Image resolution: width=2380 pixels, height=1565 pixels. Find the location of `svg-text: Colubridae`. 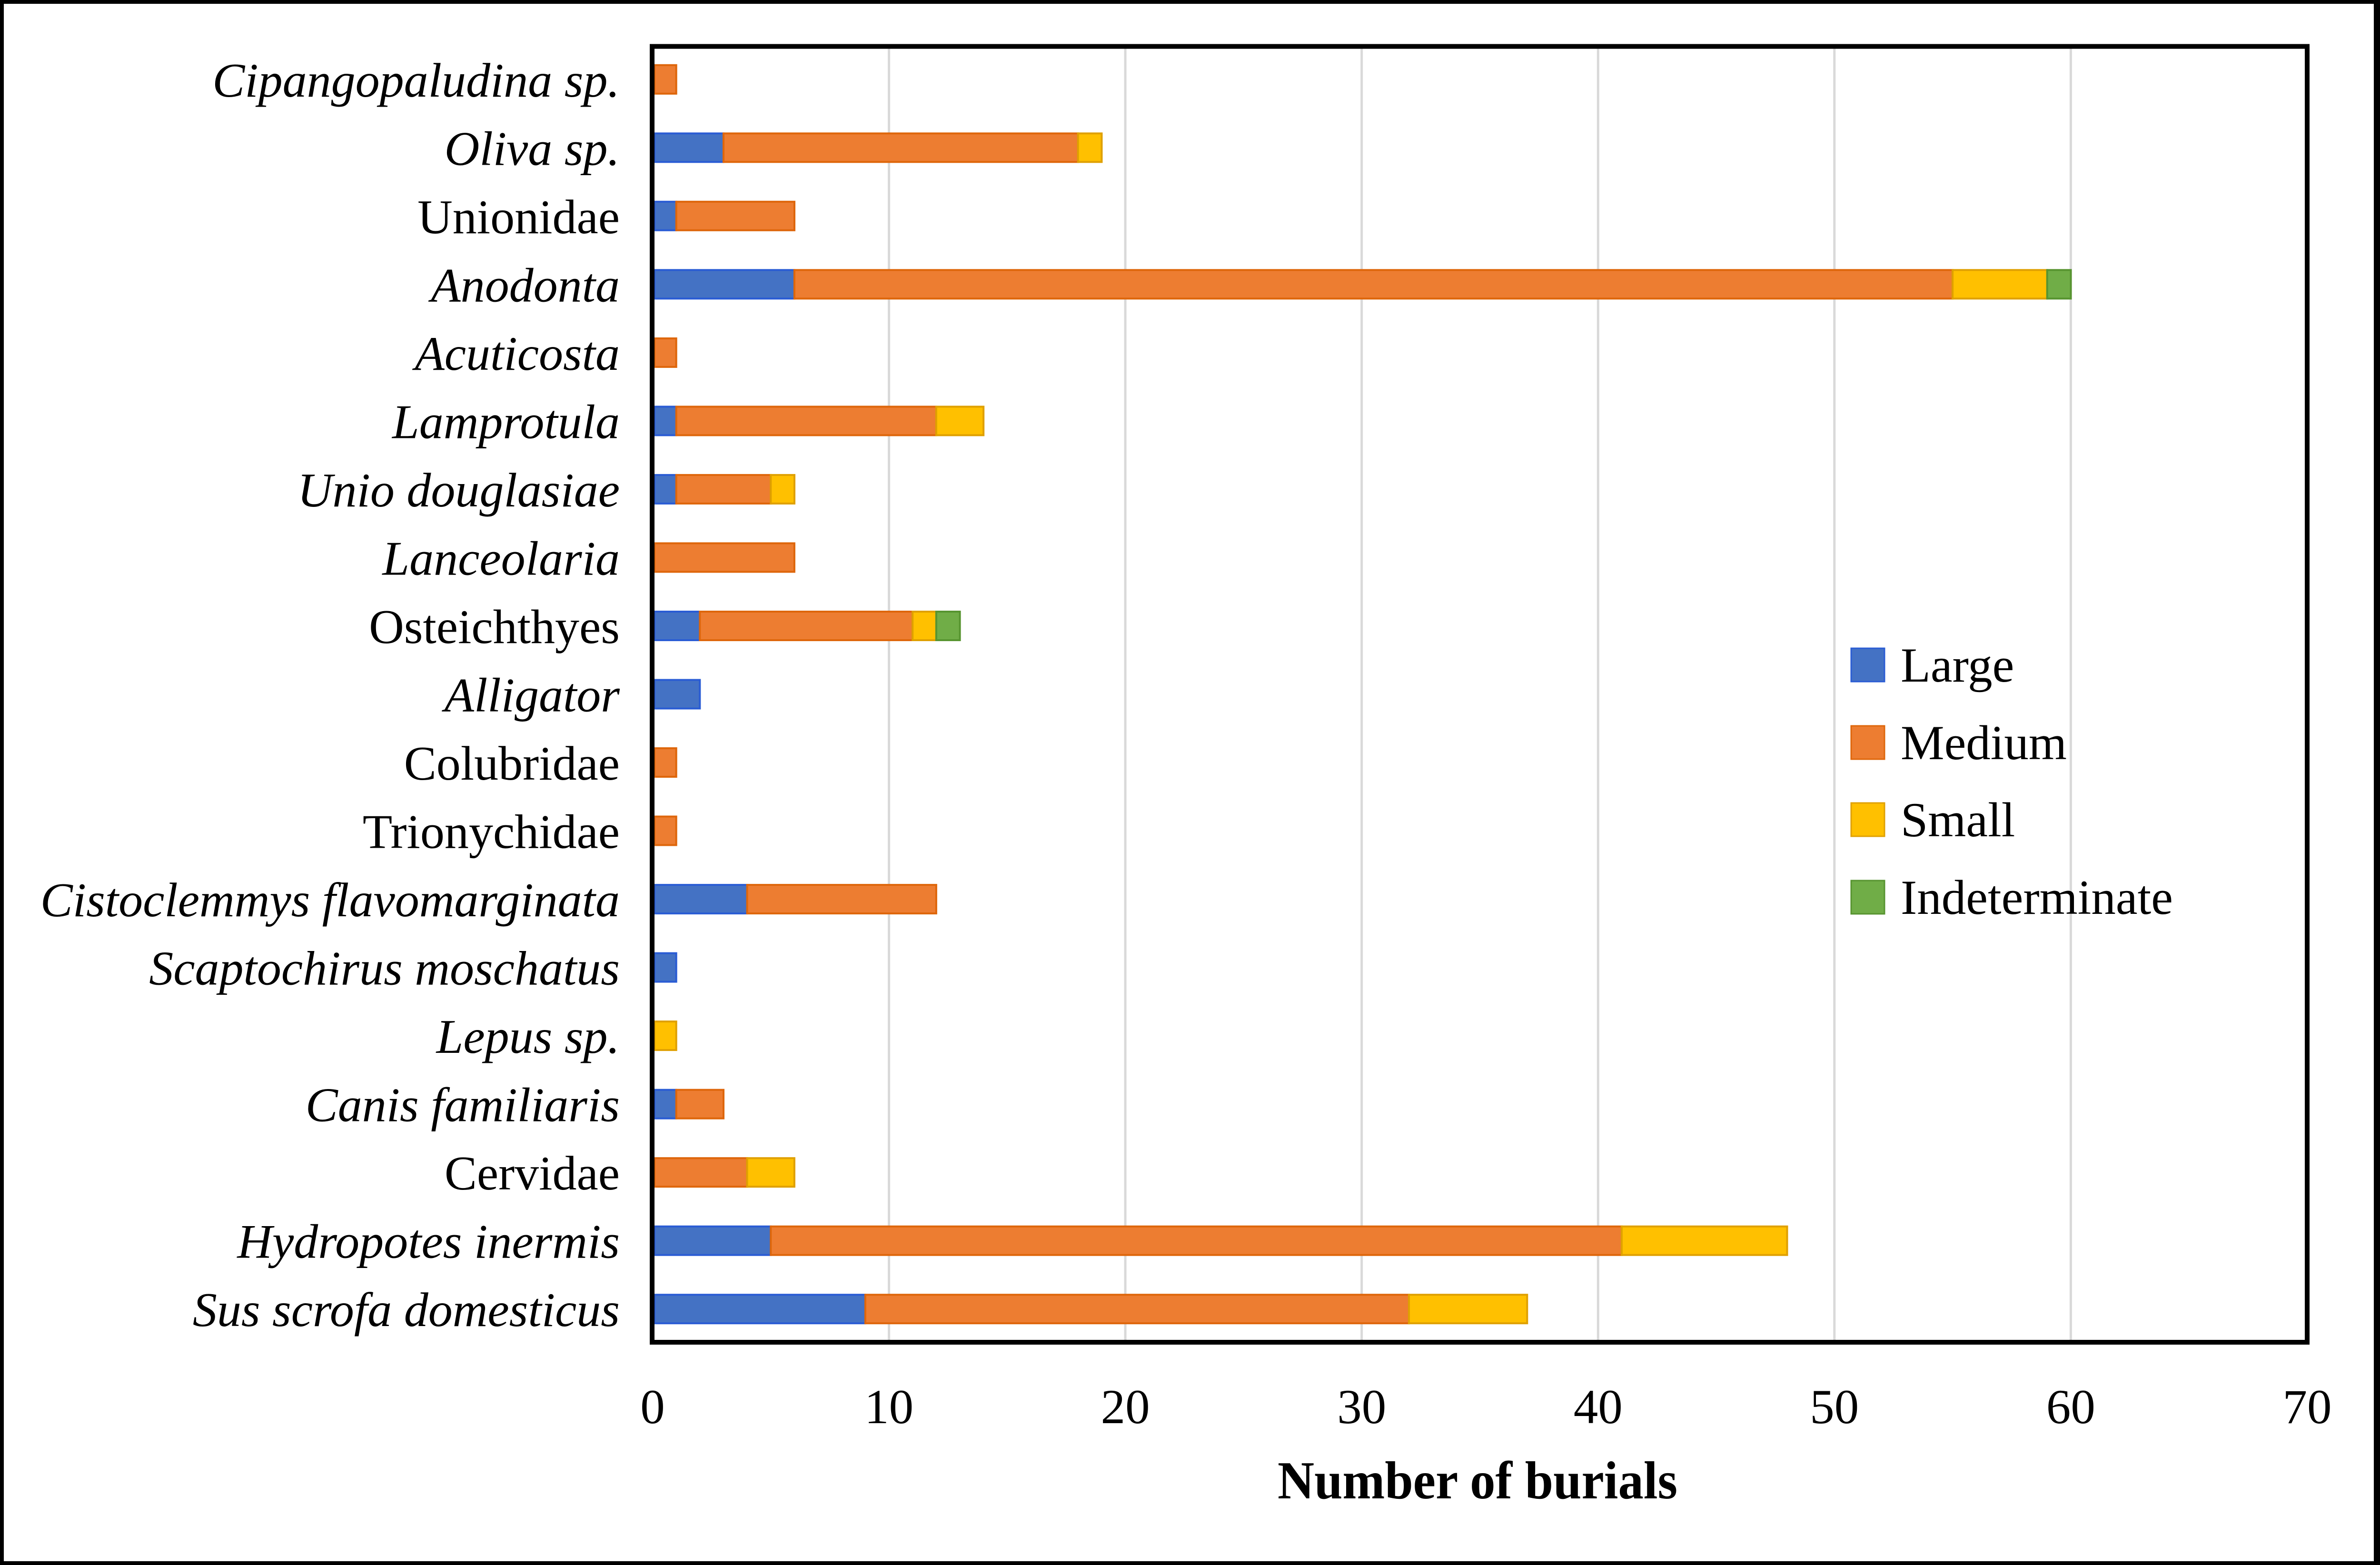

svg-text: Colubridae is located at coordinates (512, 764).